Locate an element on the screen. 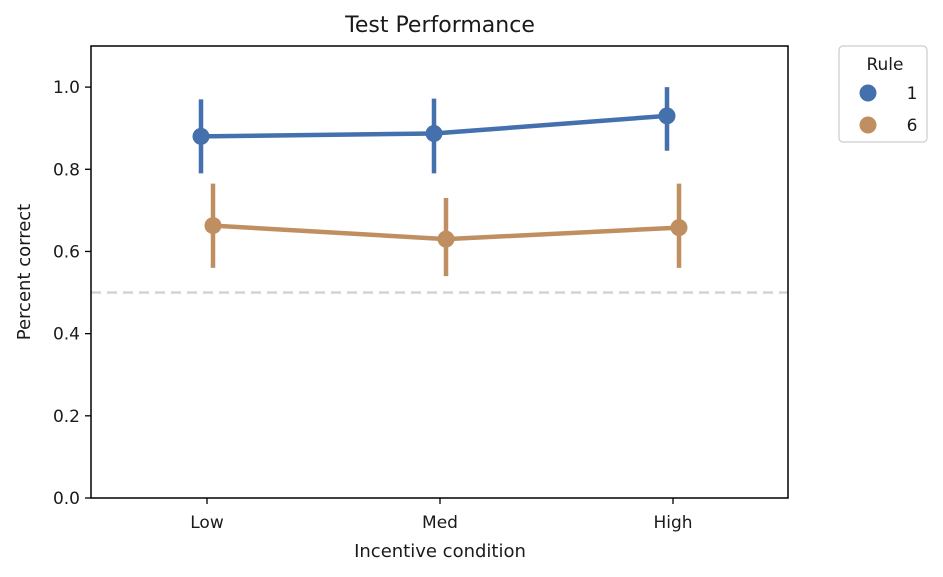 The height and width of the screenshot is (577, 943). x-axis-label: Incentive condition is located at coordinates (440, 551).